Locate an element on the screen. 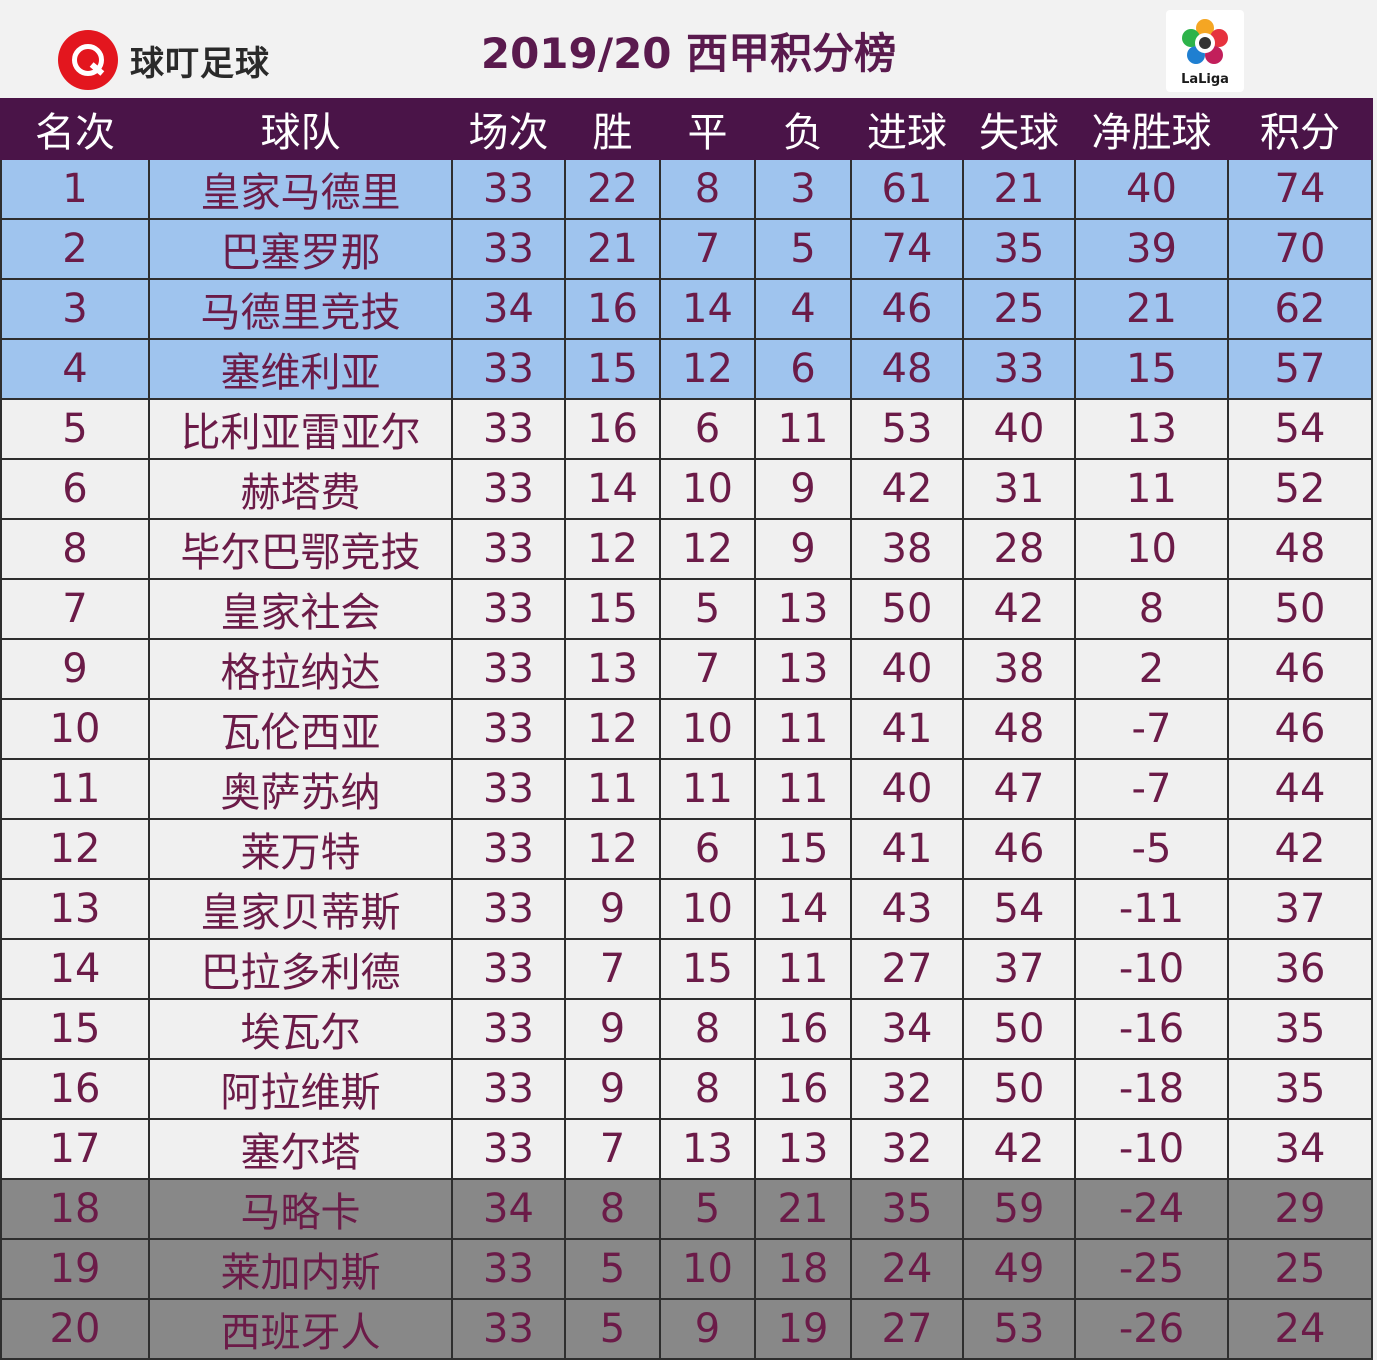 This screenshot has height=1360, width=1377. brand-mark-icon is located at coordinates (88, 60).